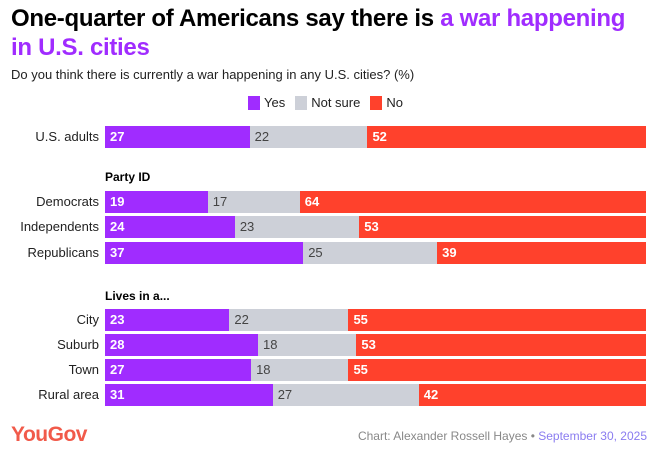  What do you see at coordinates (78, 344) in the screenshot?
I see `row-label: Suburb` at bounding box center [78, 344].